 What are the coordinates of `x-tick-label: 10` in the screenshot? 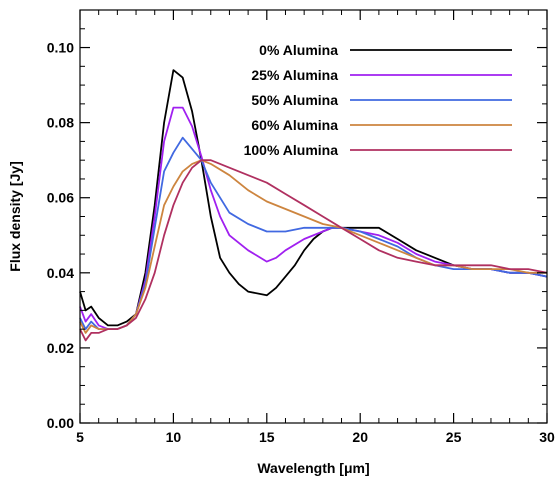 It's located at (174, 437).